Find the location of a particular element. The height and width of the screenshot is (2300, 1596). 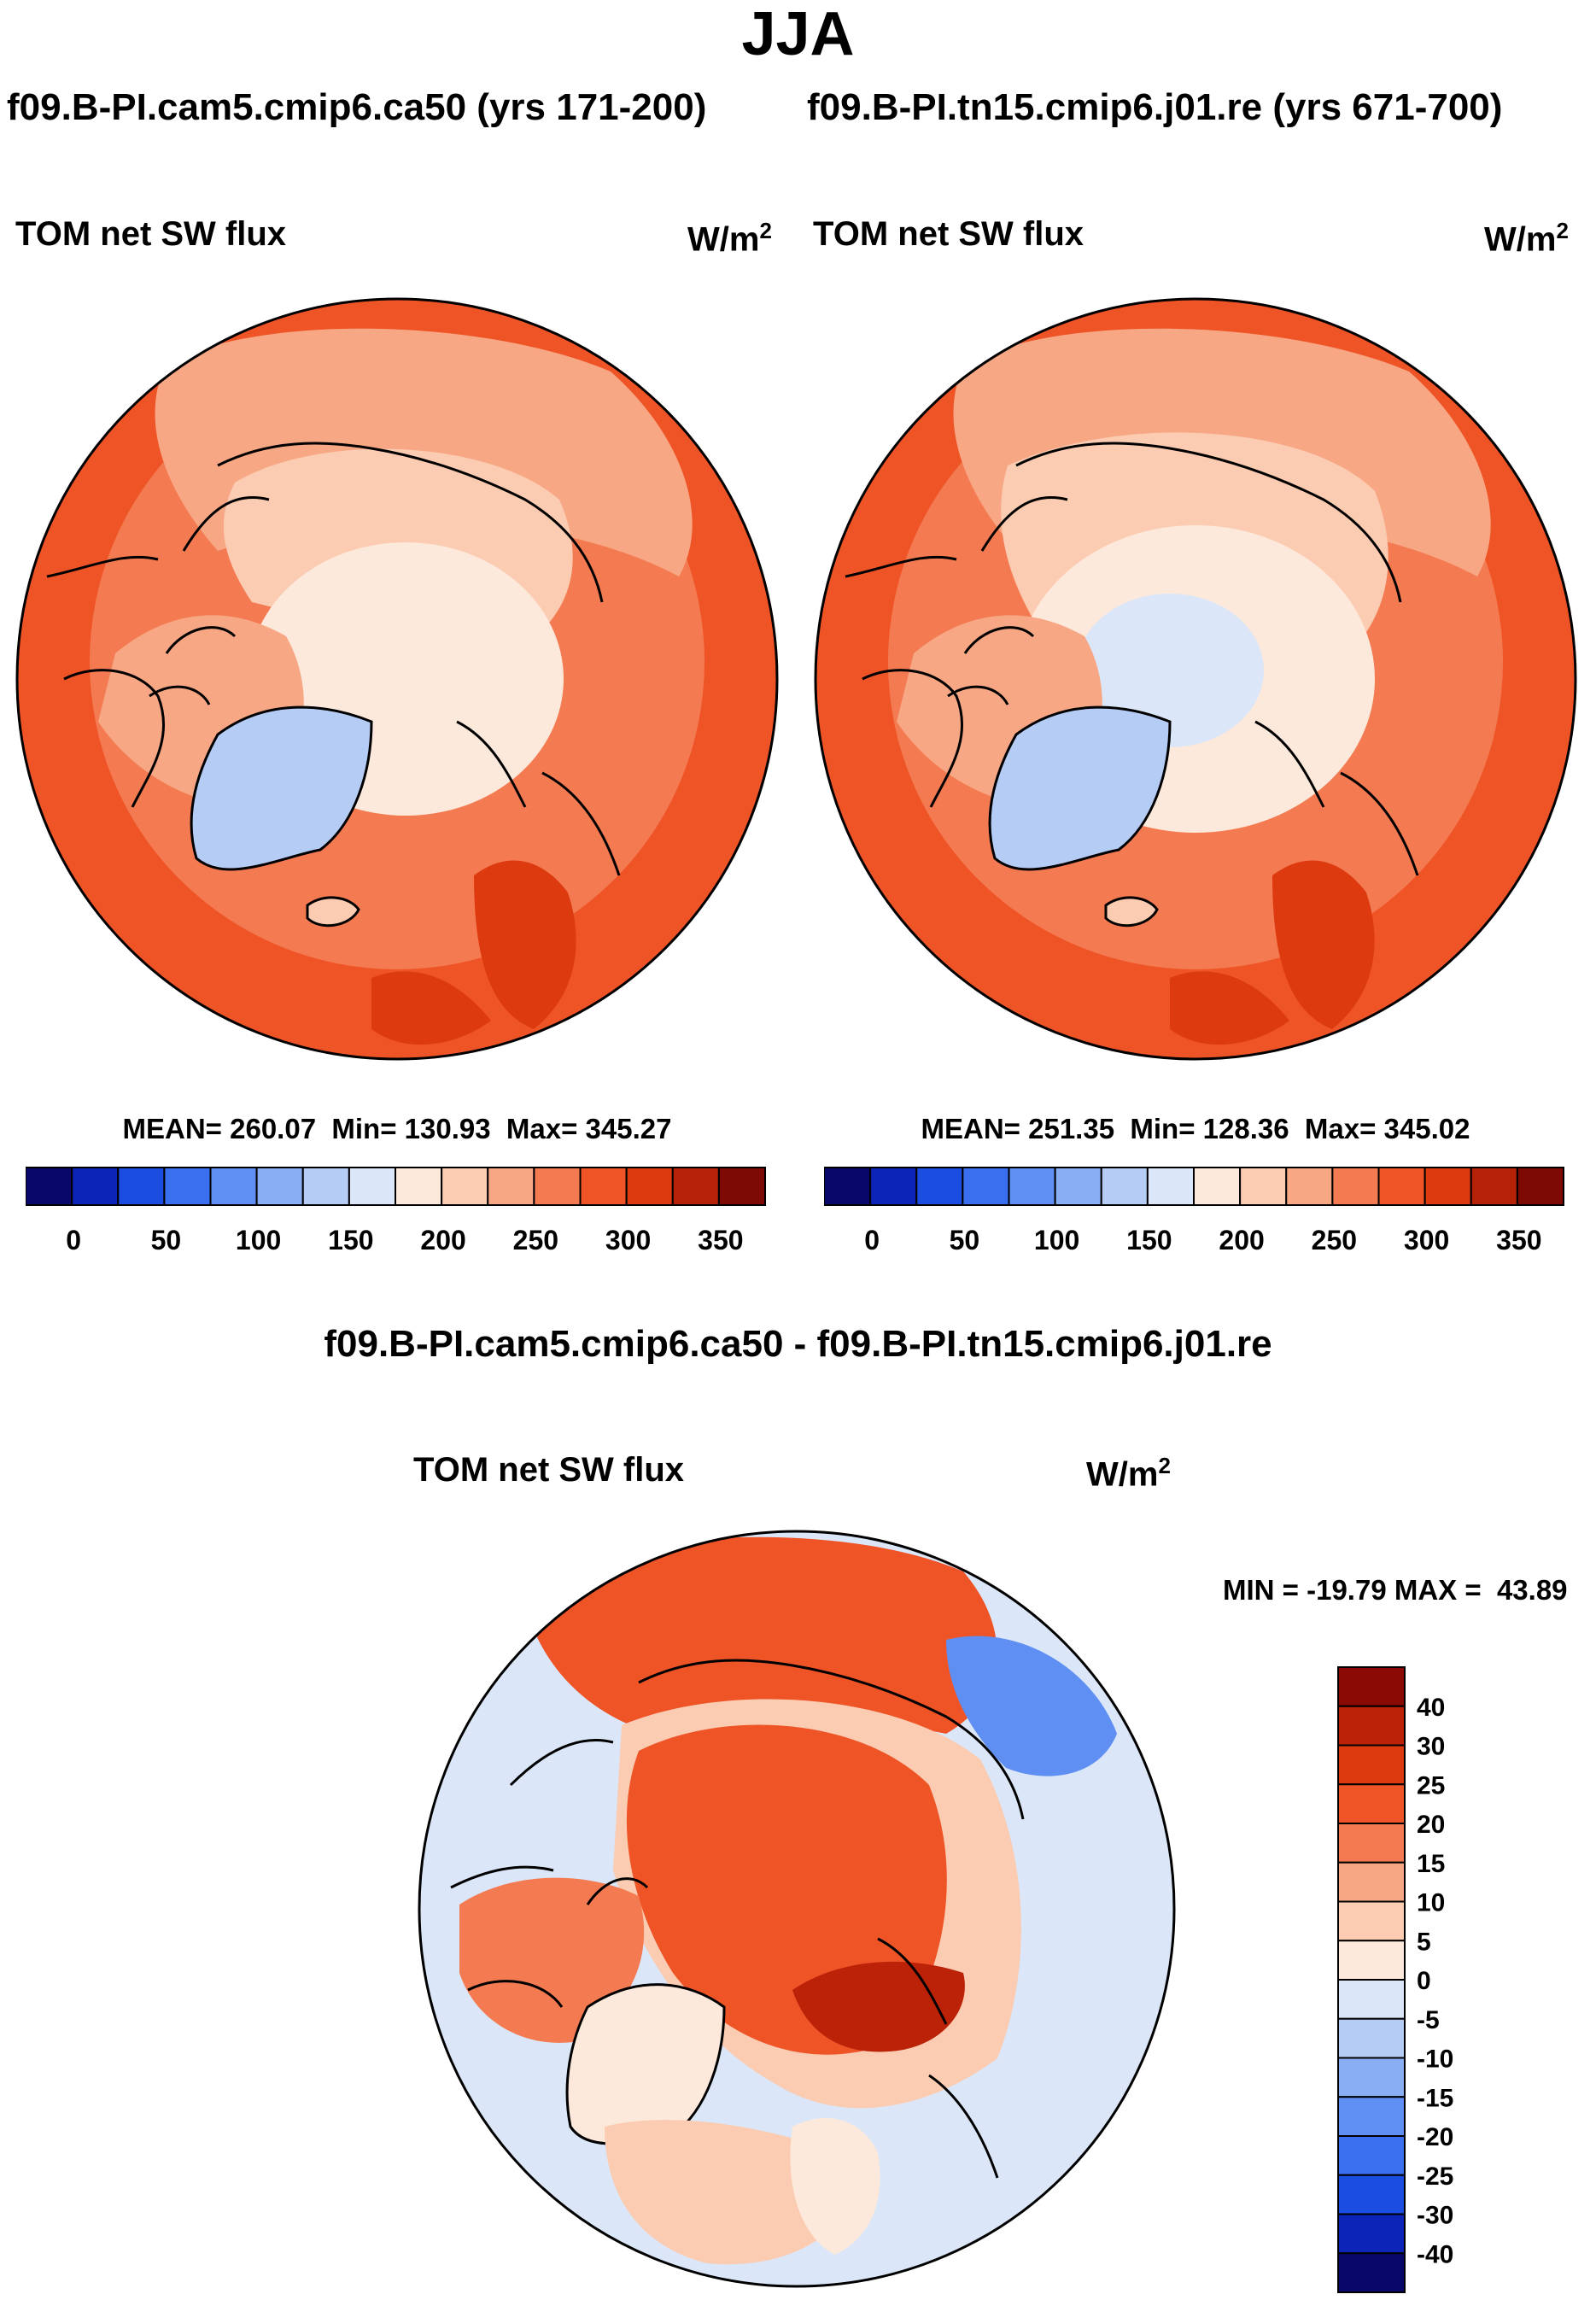

diff-colorbar-label: -10 is located at coordinates (1435, 2059).